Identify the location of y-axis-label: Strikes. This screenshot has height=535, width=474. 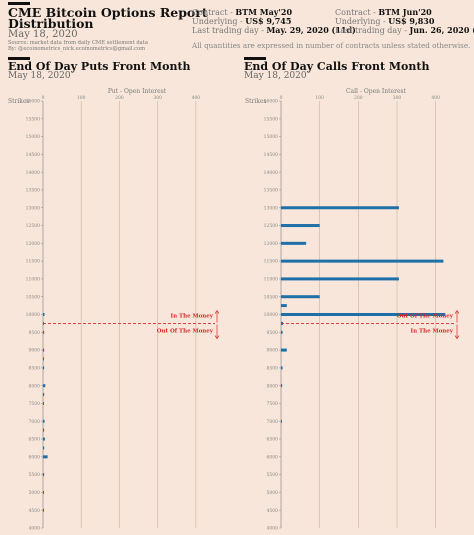
(256, 101).